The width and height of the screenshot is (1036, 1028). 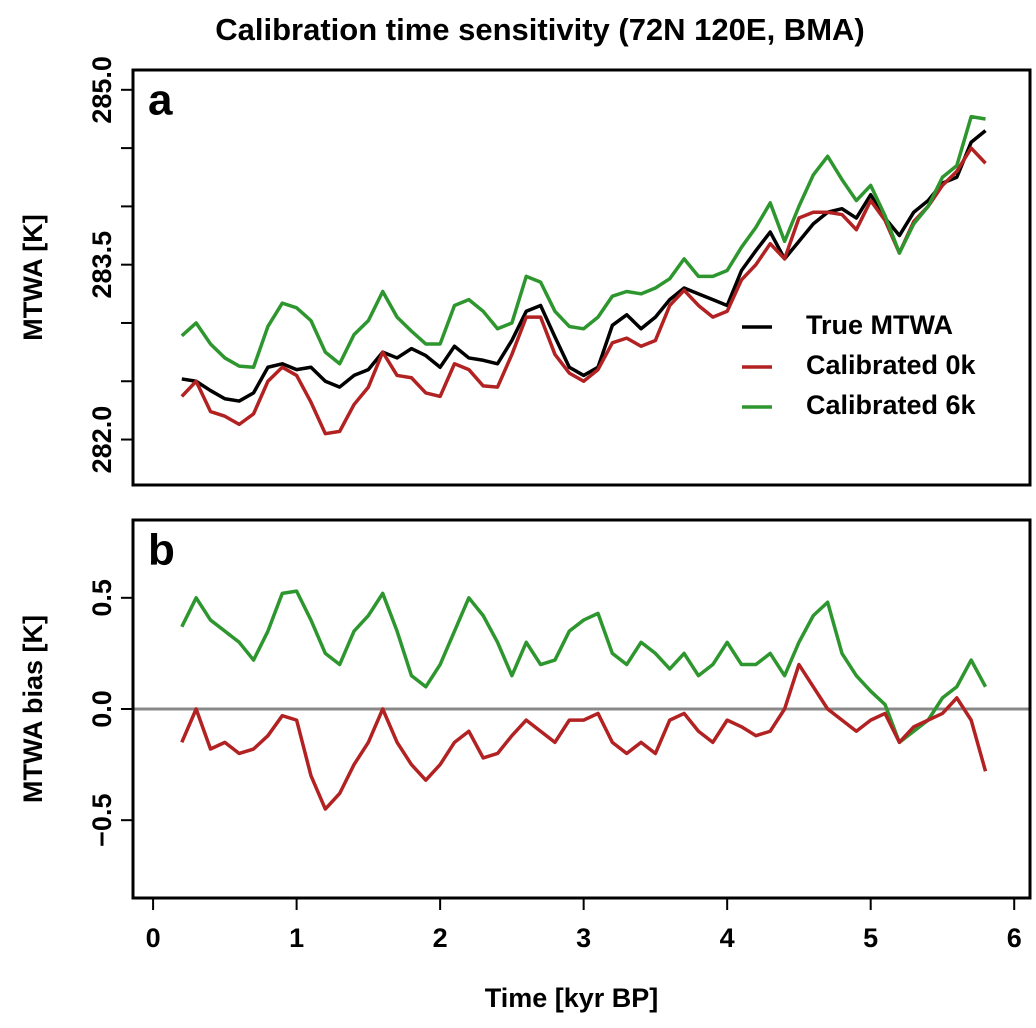 What do you see at coordinates (102, 440) in the screenshot?
I see `y-tick-label: 282.0` at bounding box center [102, 440].